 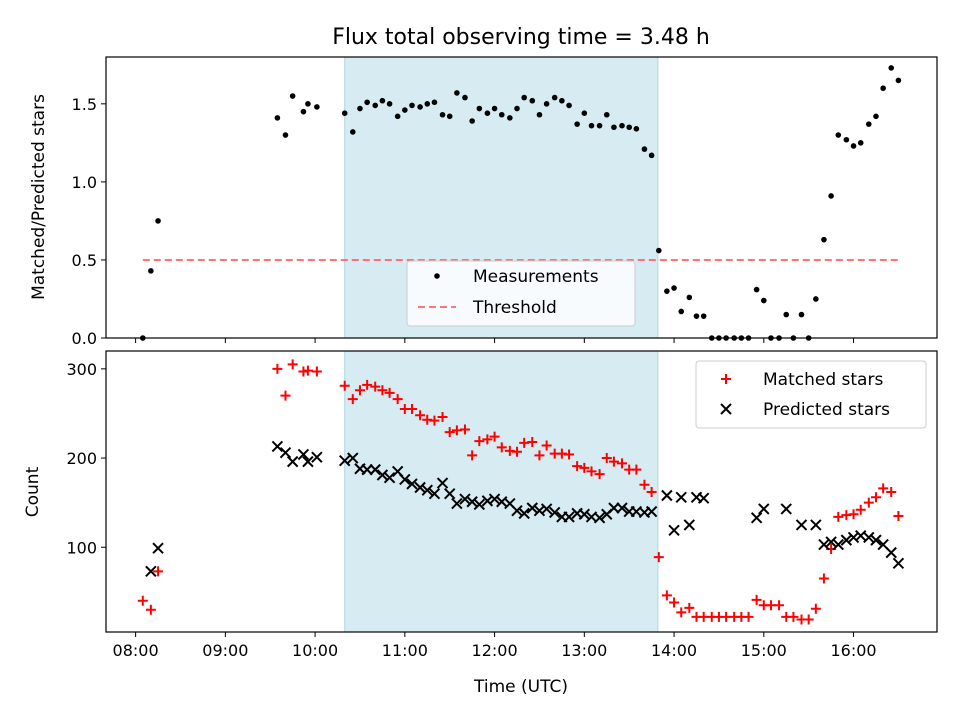 I want to click on legend-matched-marker, so click(x=726, y=379).